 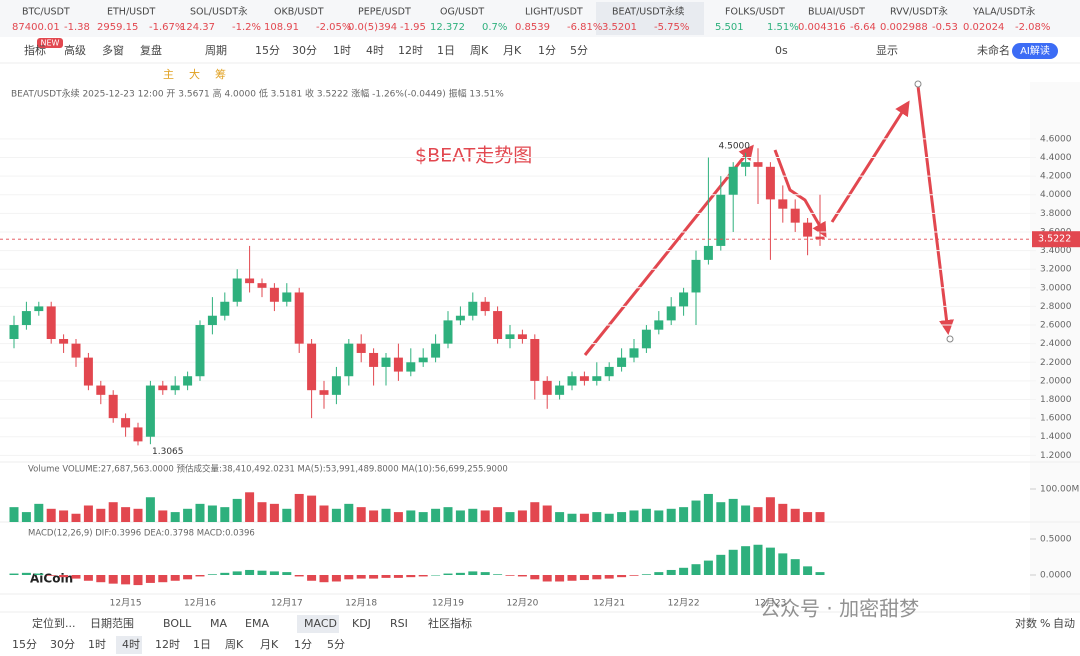 I want to click on ai-label: AI解读, so click(x=1035, y=50).